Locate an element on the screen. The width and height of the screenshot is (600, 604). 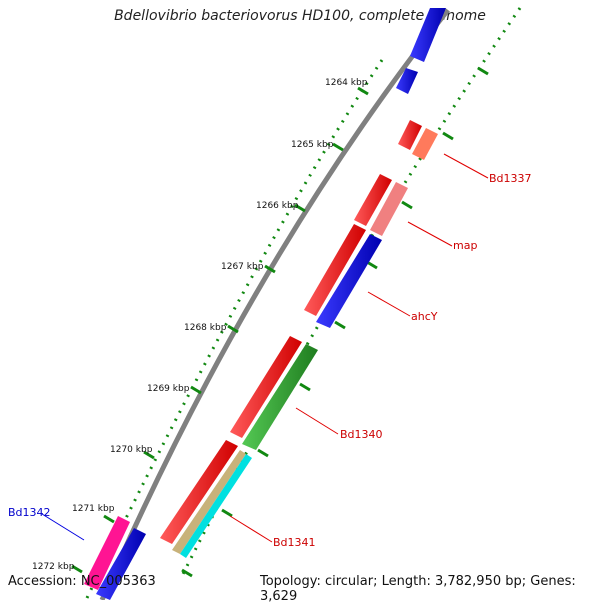
gene-label-map: map is located at coordinates (465, 245).